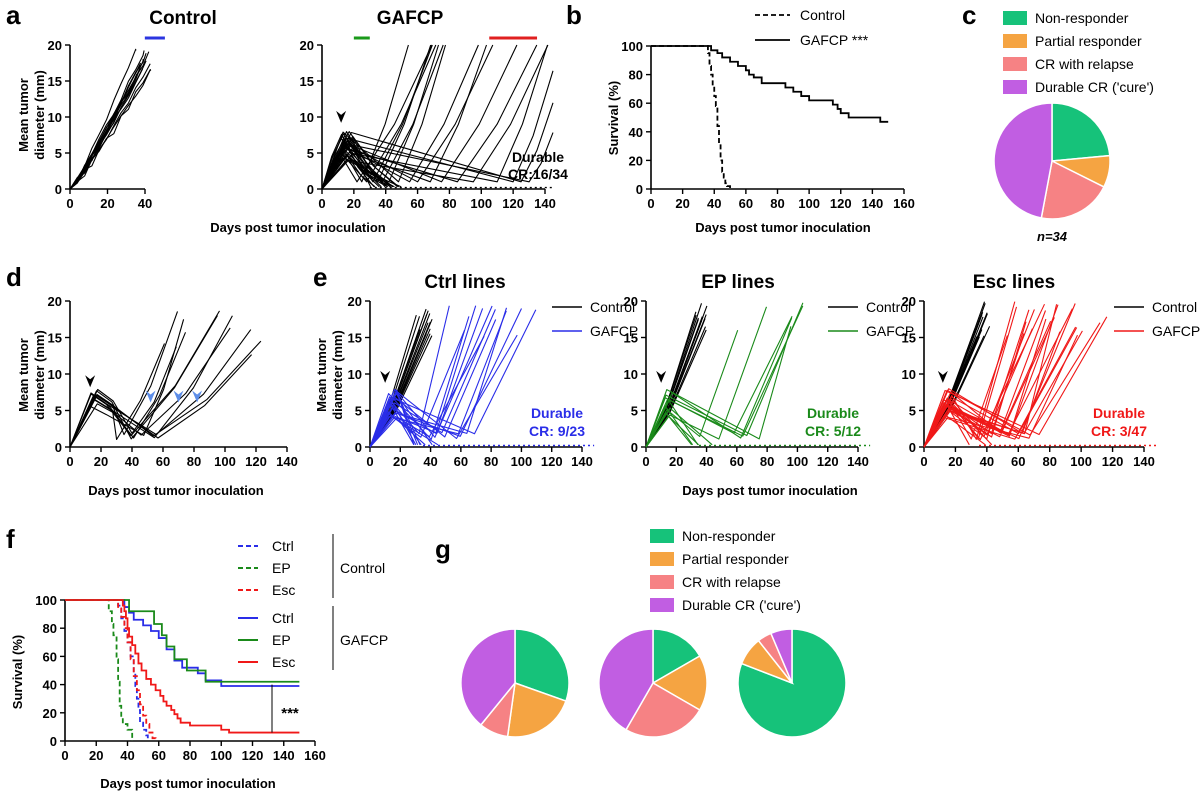 The image size is (1200, 793). I want to click on e-ep-xtick-label: 120, so click(828, 461).